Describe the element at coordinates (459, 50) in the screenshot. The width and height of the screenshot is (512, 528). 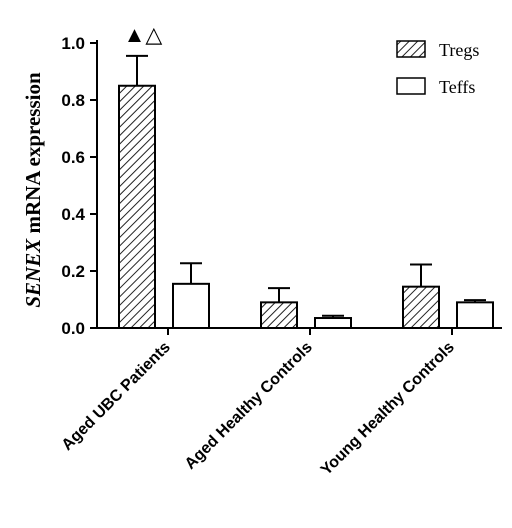
I see `legend-label-tregs: Tregs` at that location.